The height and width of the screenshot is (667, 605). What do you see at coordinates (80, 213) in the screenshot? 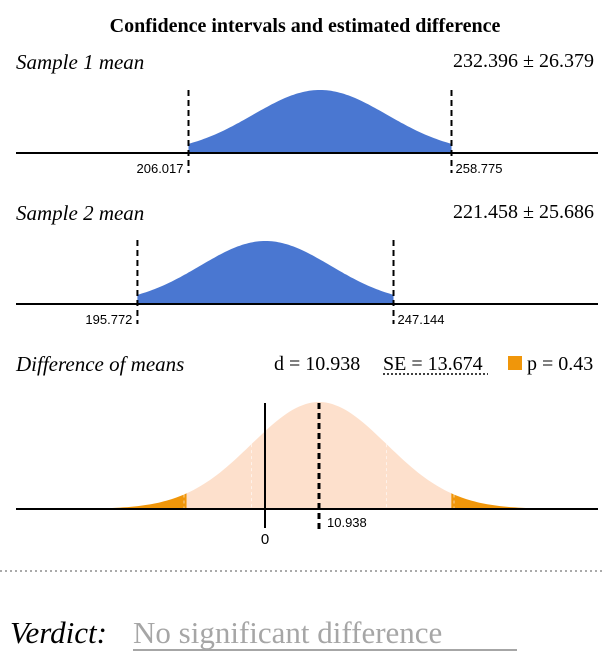
I see `sample2-label: Sample 2 mean` at bounding box center [80, 213].